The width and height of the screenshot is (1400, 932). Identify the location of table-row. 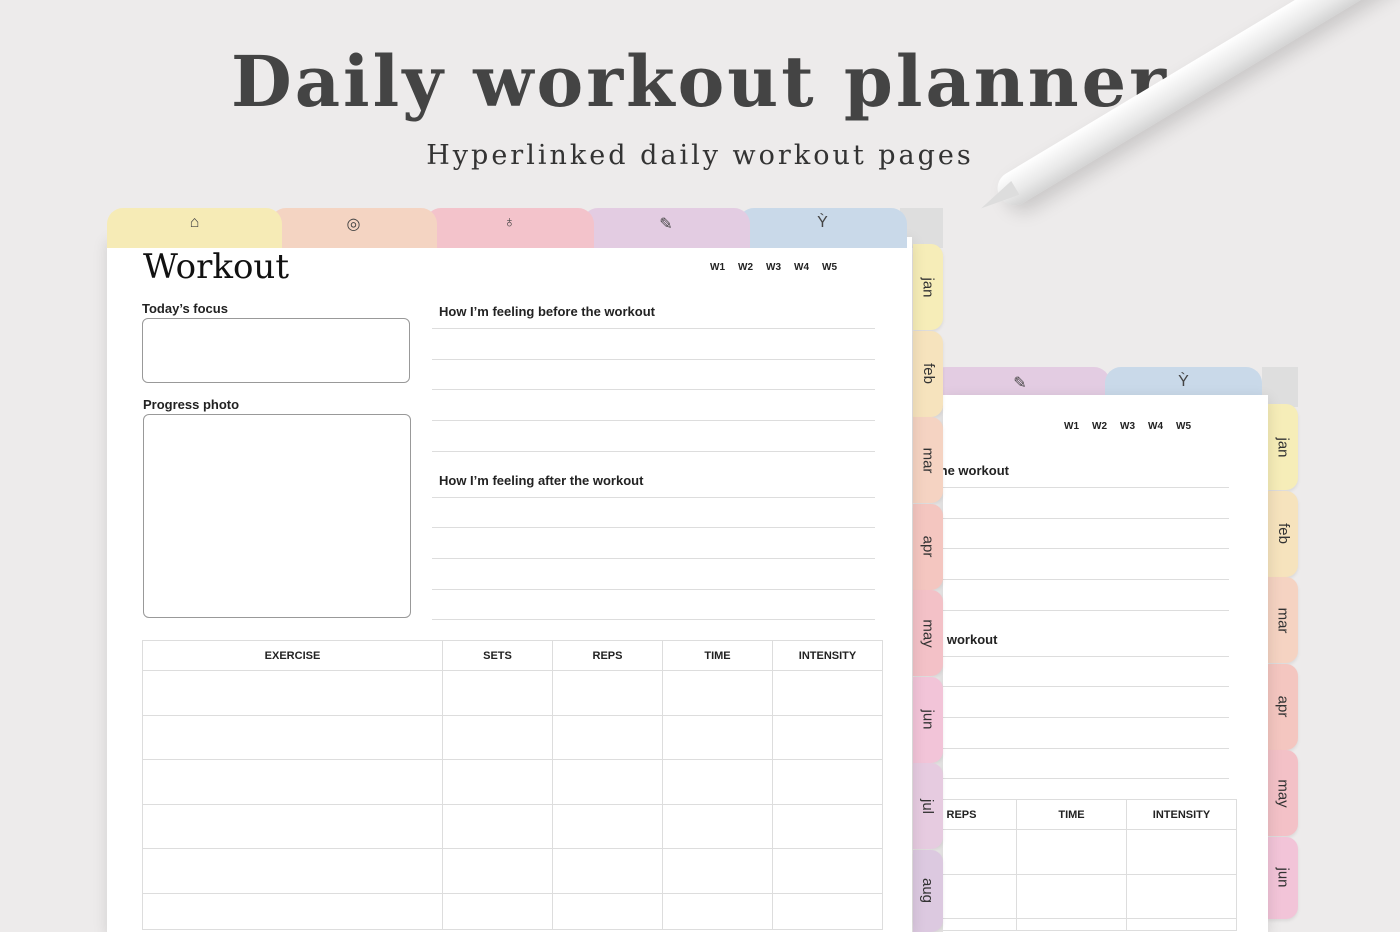
(512, 737).